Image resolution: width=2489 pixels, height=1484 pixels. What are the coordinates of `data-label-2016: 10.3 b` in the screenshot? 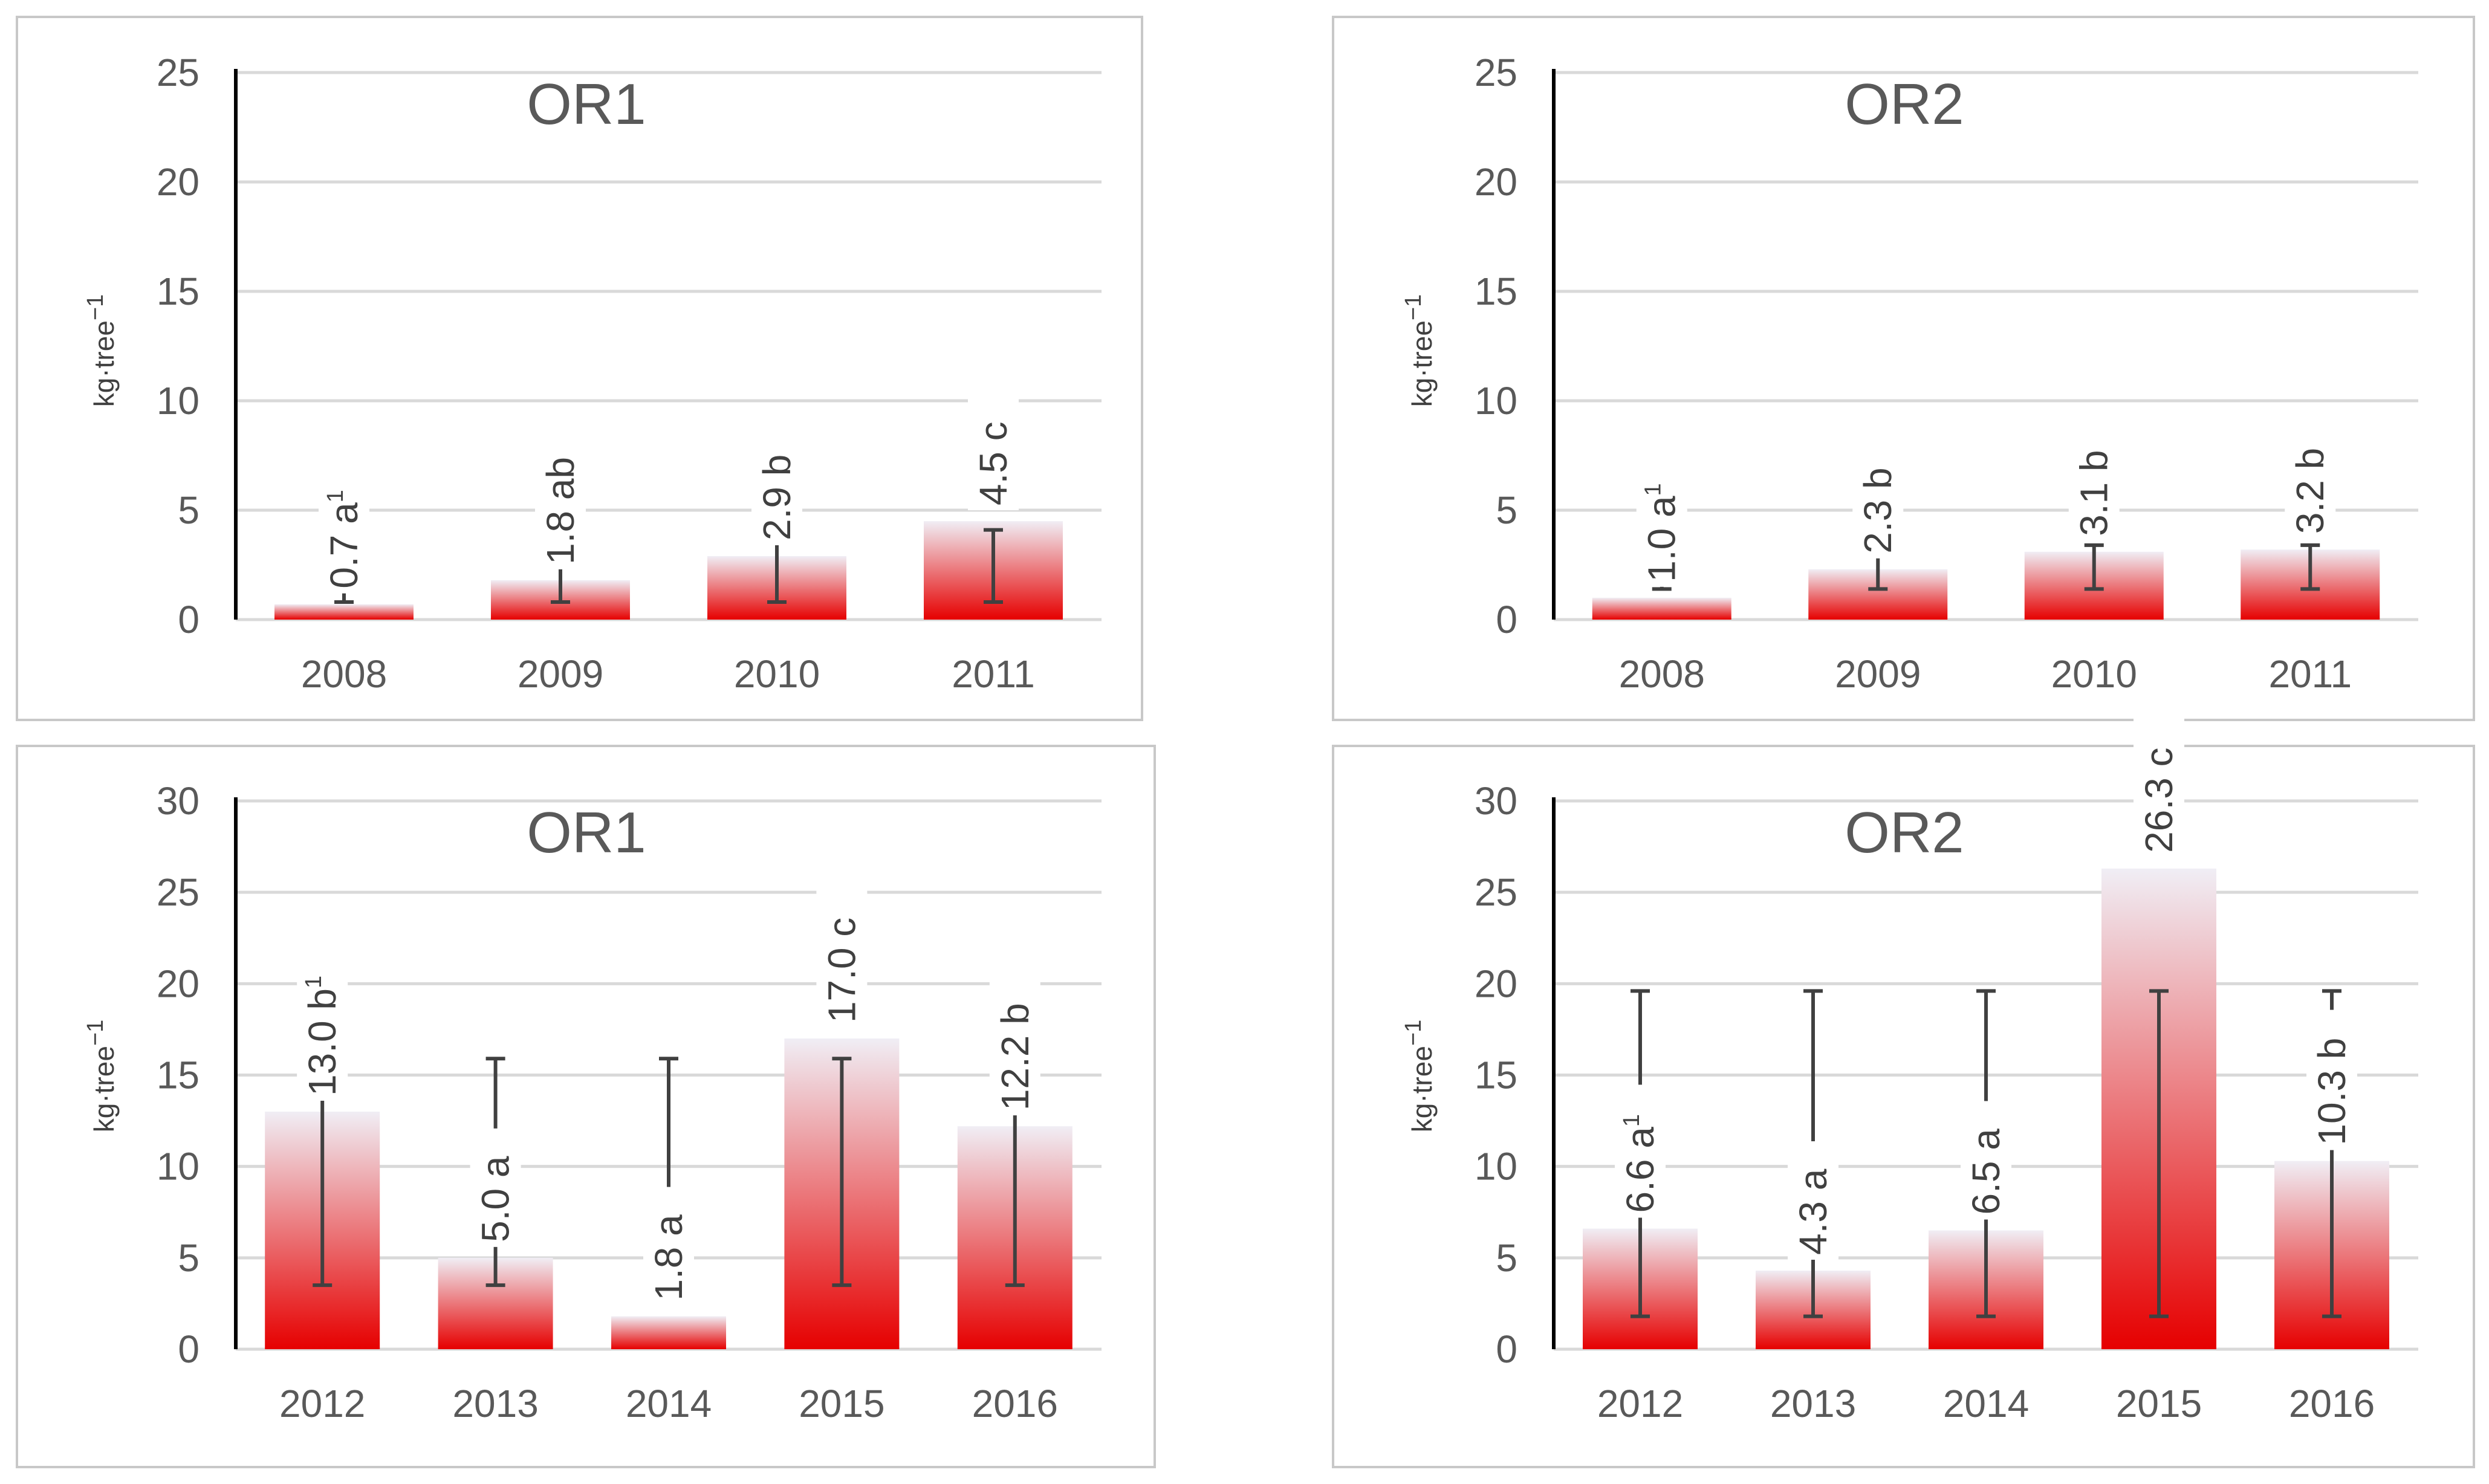 It's located at (2332, 1091).